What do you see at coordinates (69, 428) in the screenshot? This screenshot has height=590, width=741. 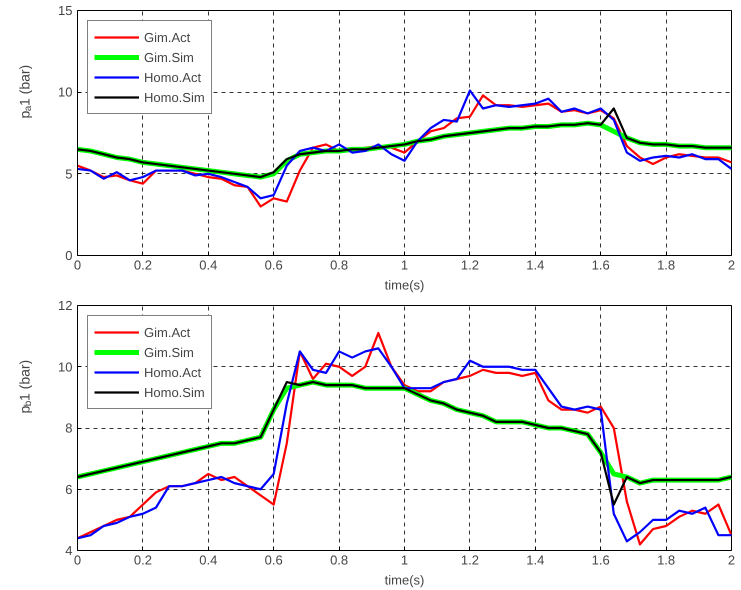 I see `y-tick-label: 8` at bounding box center [69, 428].